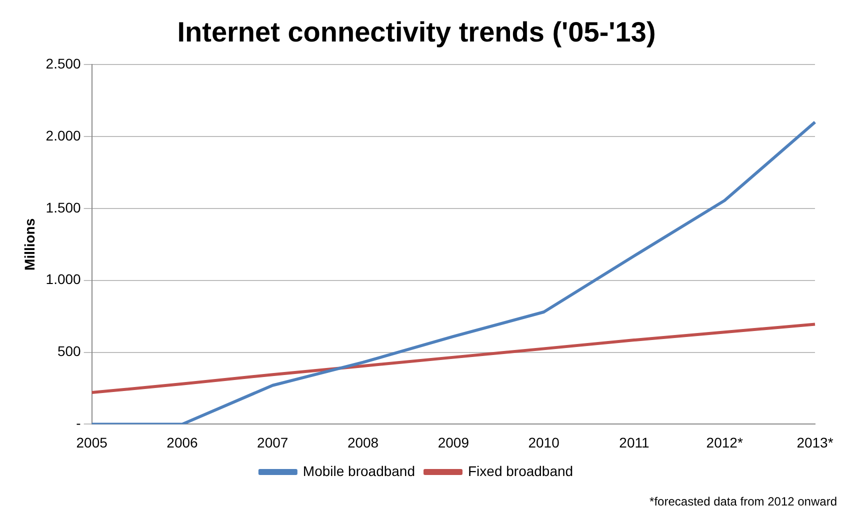 This screenshot has width=853, height=518. What do you see at coordinates (521, 470) in the screenshot?
I see `legend-label: Fixed broadband` at bounding box center [521, 470].